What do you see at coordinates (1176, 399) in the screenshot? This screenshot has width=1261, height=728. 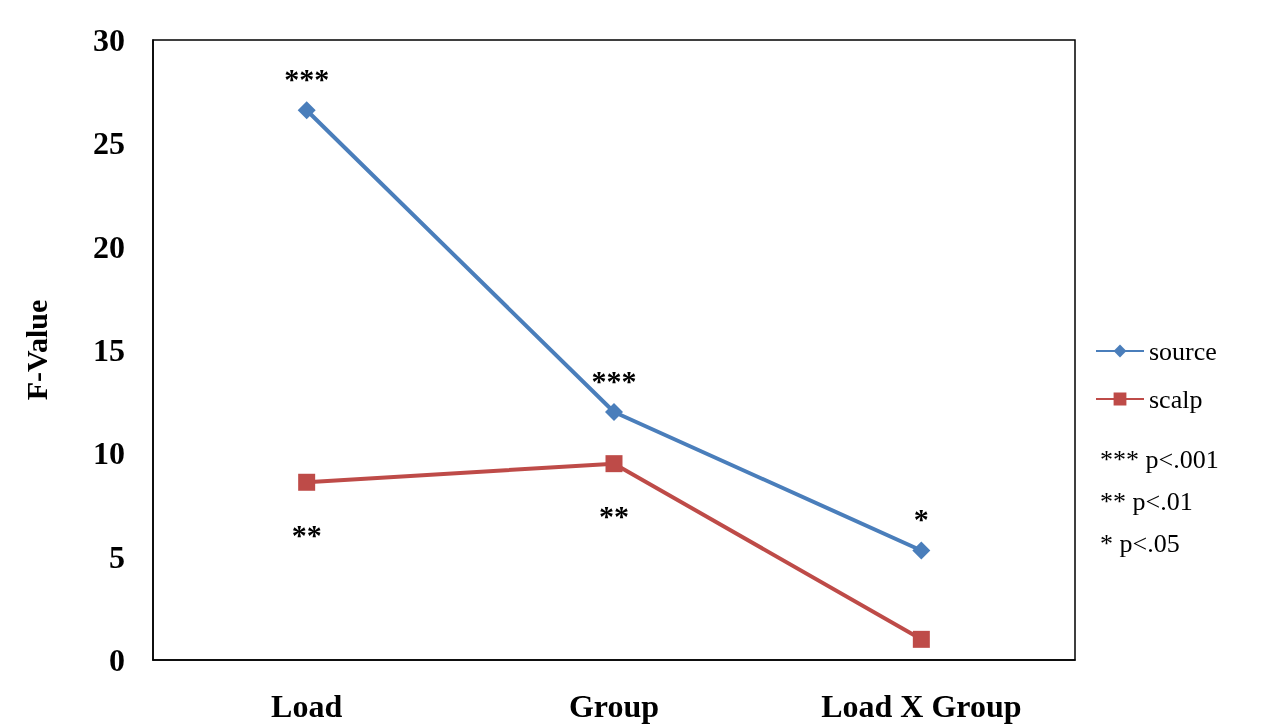 I see `legend-label: scalp` at bounding box center [1176, 399].